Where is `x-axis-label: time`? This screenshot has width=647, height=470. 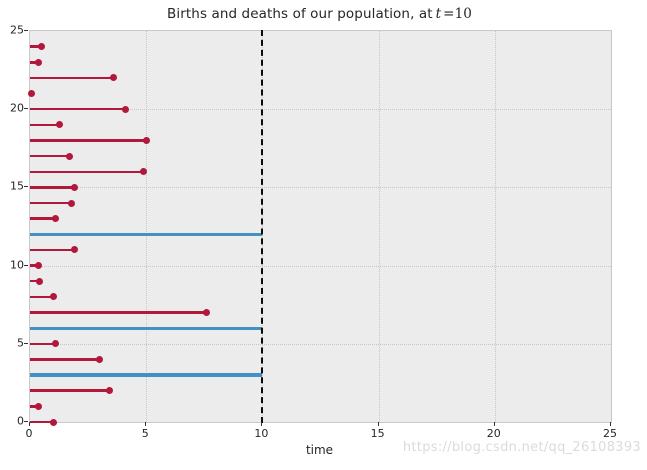
x-axis-label: time is located at coordinates (319, 450).